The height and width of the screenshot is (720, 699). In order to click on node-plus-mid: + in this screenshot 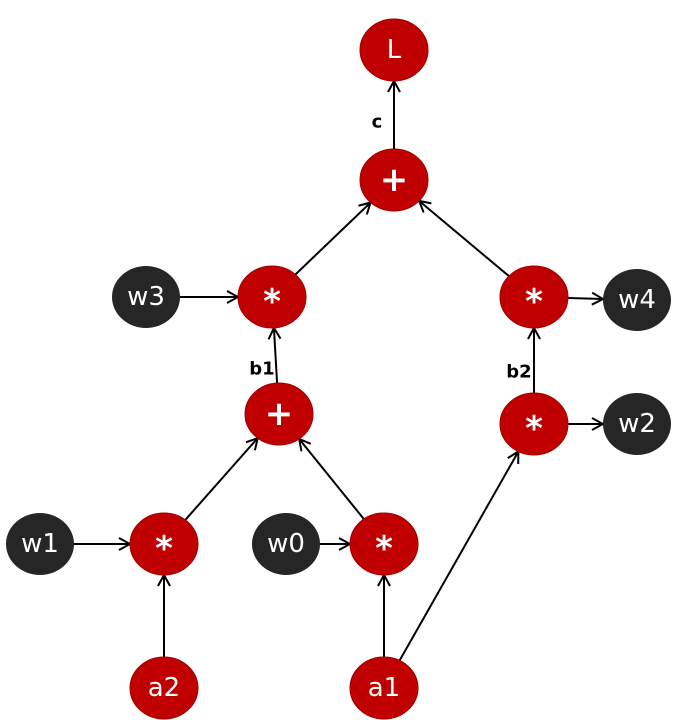, I will do `click(279, 414)`.